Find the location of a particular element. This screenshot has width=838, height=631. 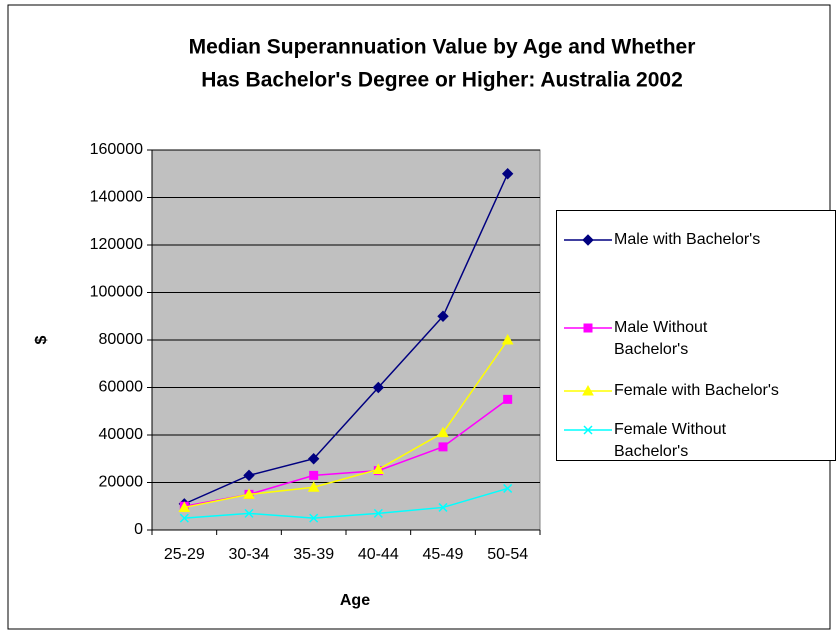

x-tick-label: 45-49 is located at coordinates (443, 554).